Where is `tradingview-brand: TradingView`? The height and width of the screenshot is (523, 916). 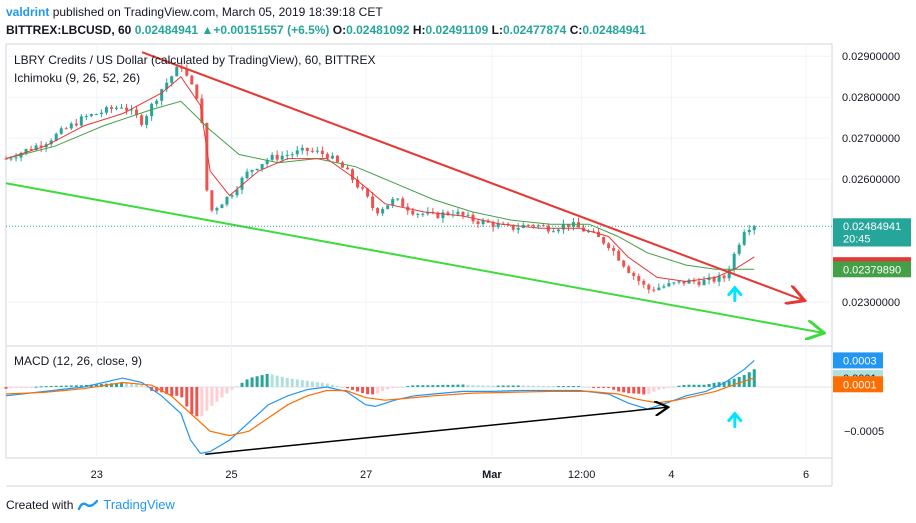 tradingview-brand: TradingView is located at coordinates (139, 504).